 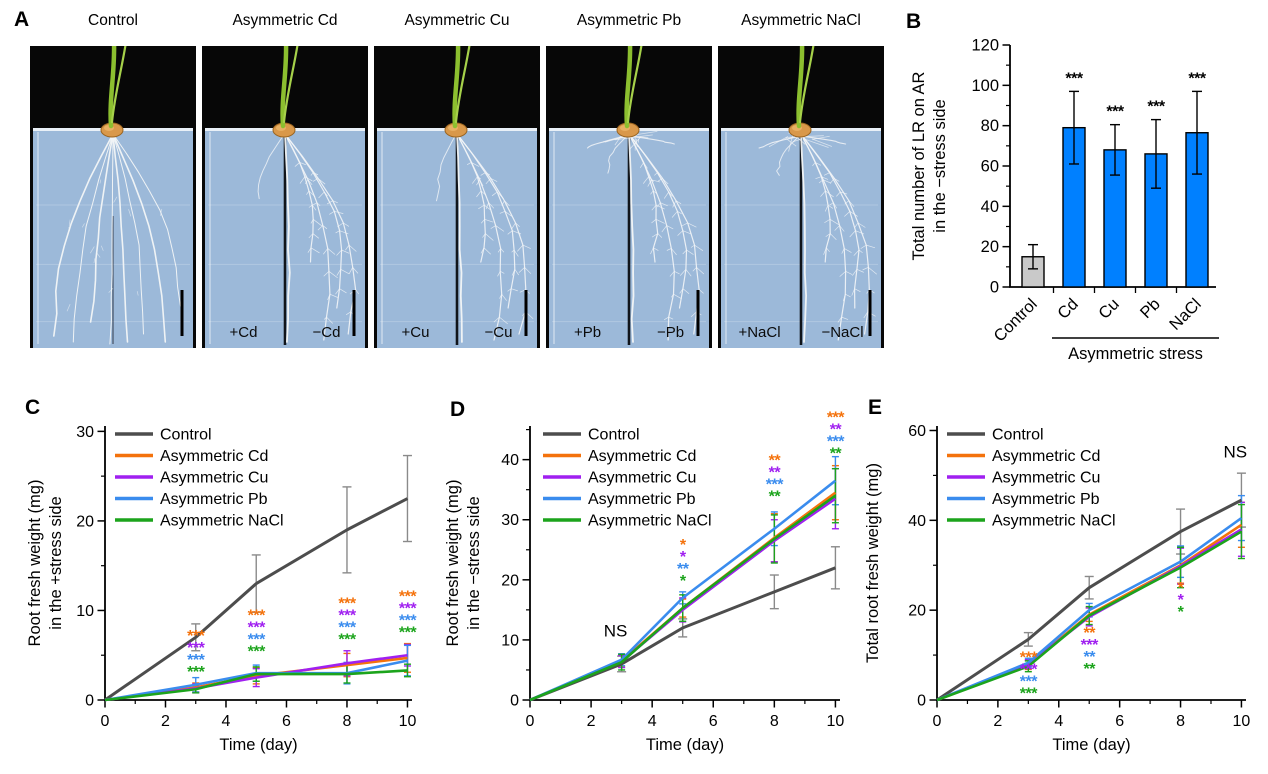 I want to click on svg-text: Asymmetric stress, so click(x=1135, y=354).